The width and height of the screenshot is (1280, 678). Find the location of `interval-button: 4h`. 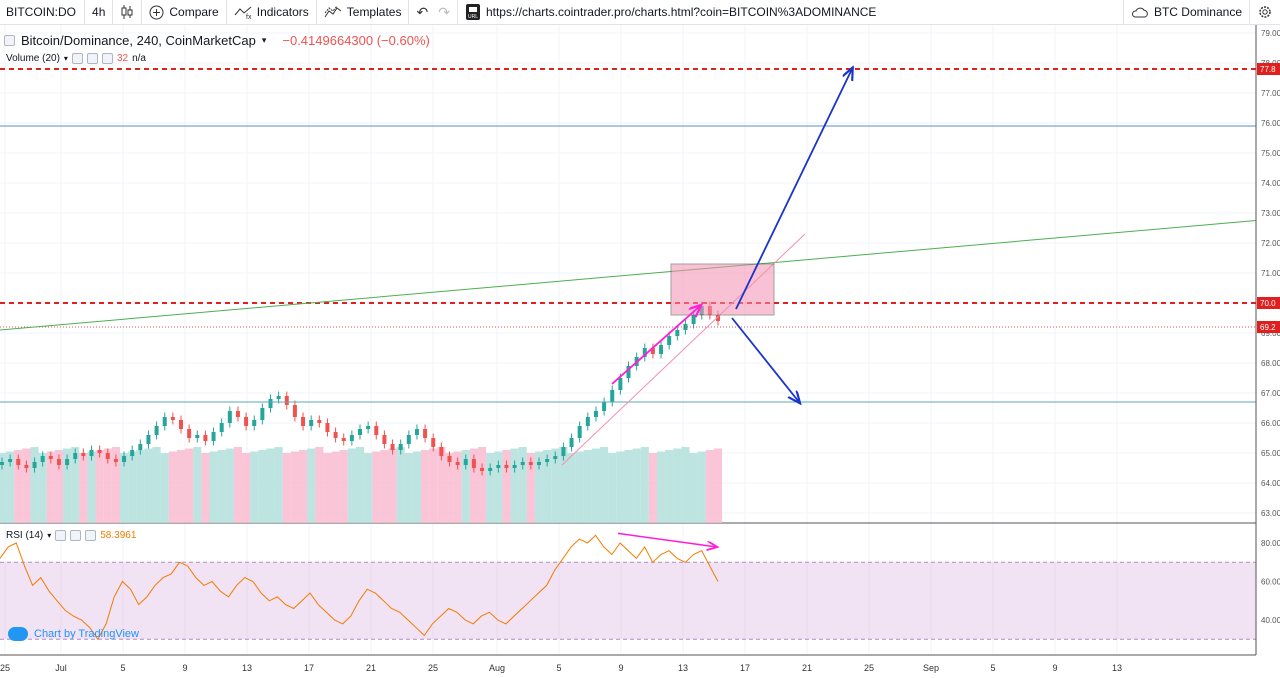

interval-button: 4h is located at coordinates (99, 12).